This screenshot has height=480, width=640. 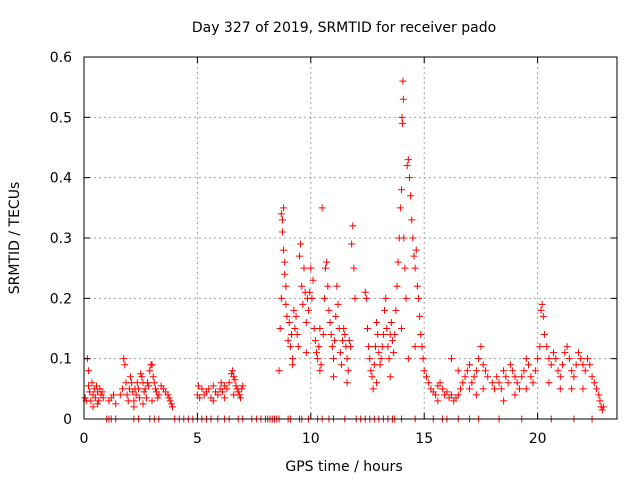 I want to click on x-tick-label: 0, so click(x=84, y=439).